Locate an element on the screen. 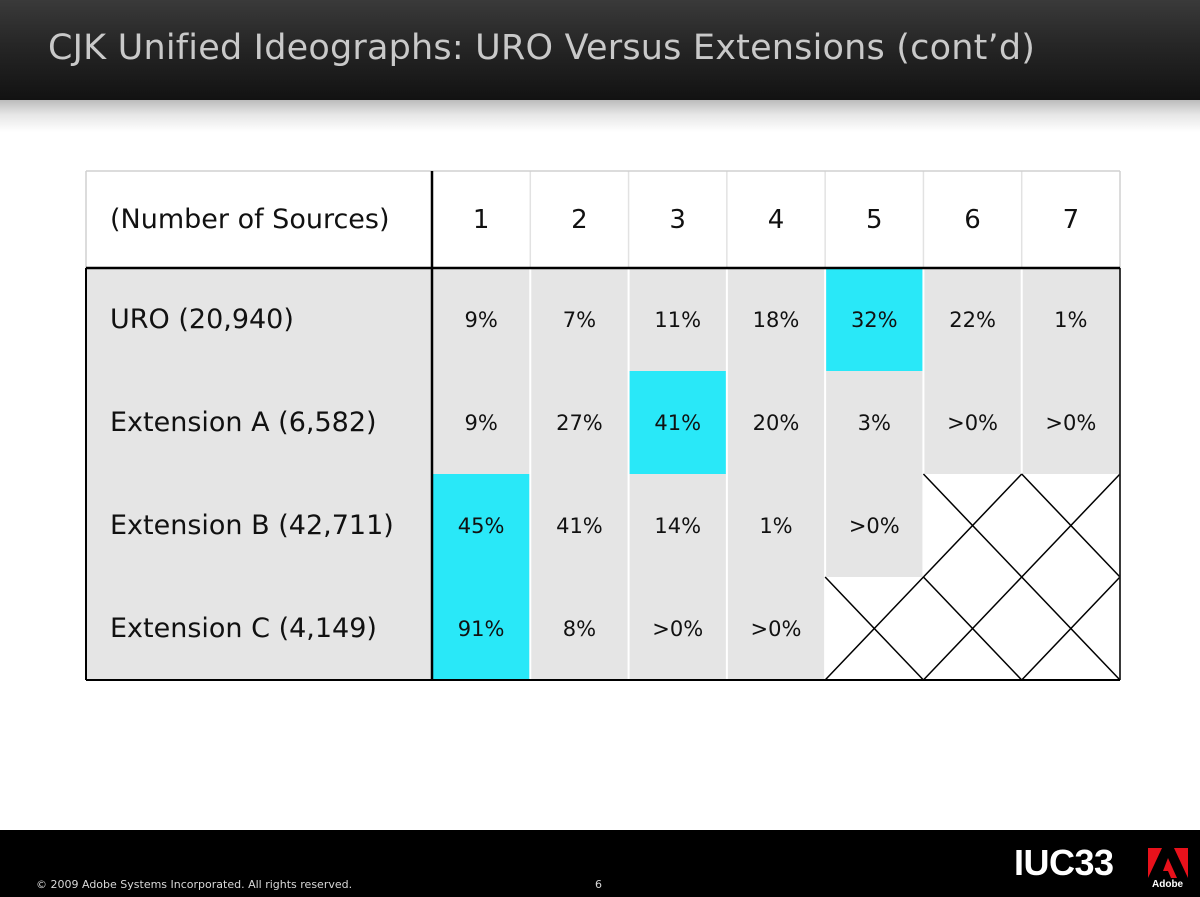  highlighted-value-cell: 45% is located at coordinates (481, 525).